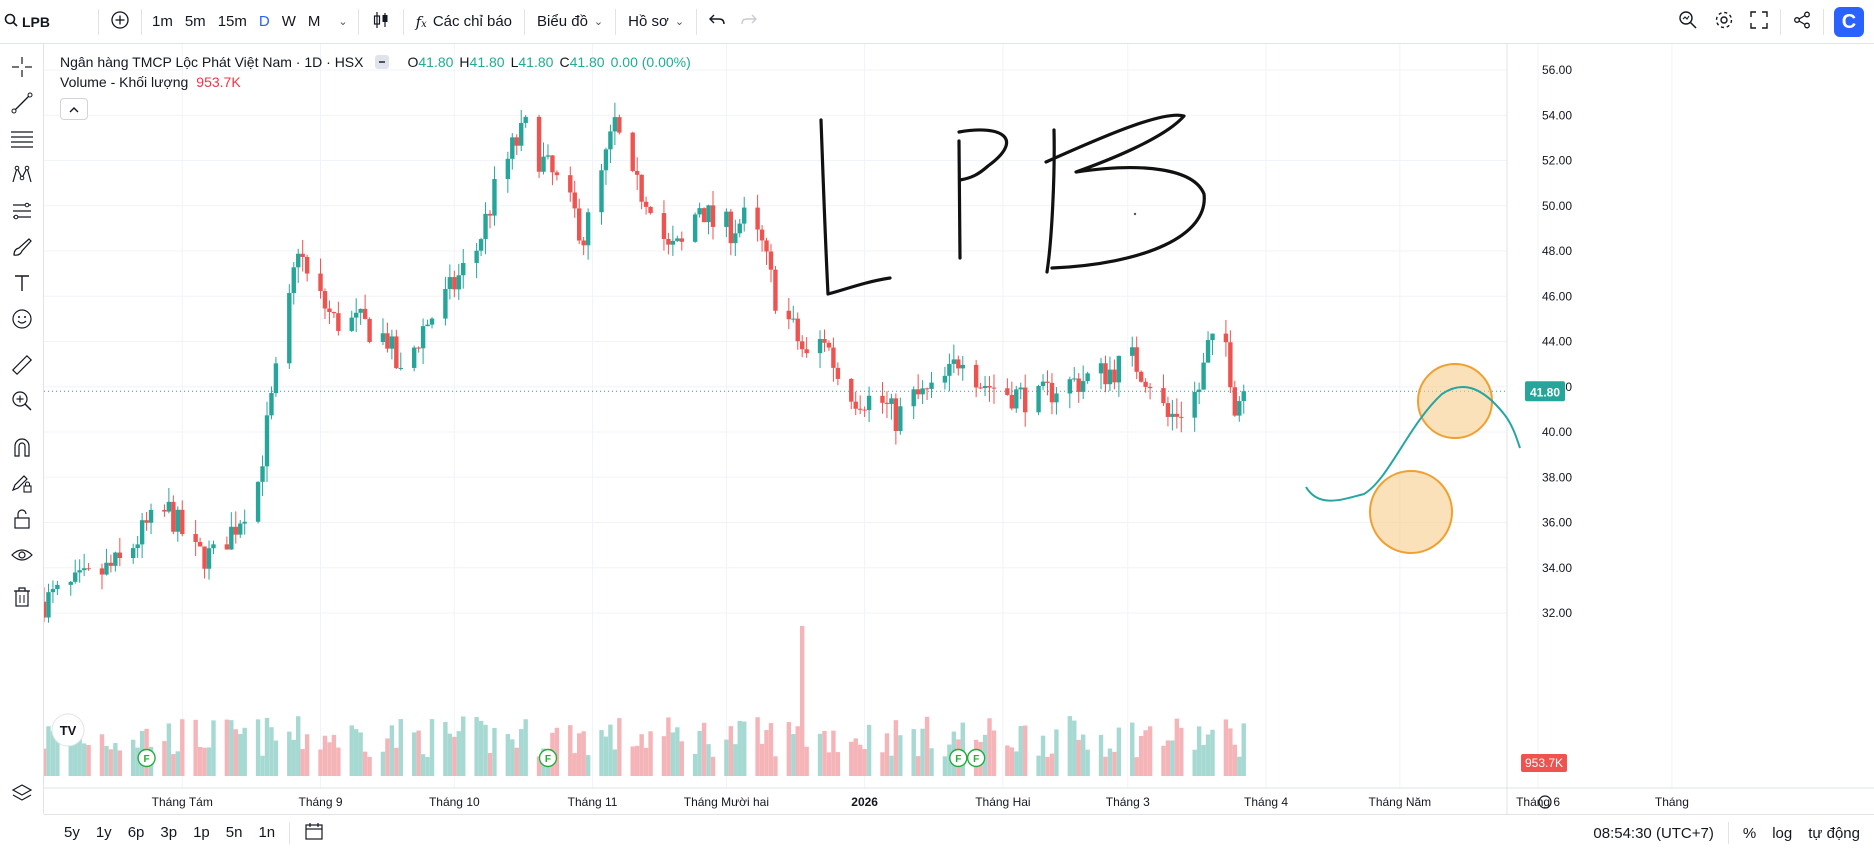 The width and height of the screenshot is (1874, 850). I want to click on range-6p: 6p, so click(136, 832).